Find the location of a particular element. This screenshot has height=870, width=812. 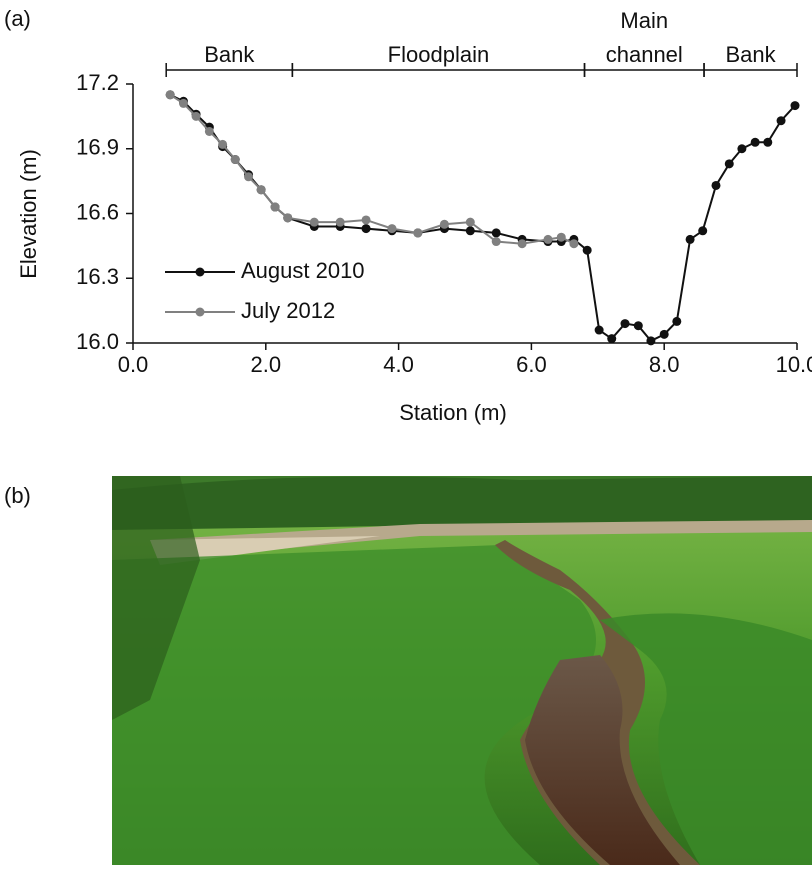

series-line is located at coordinates (372, 169).